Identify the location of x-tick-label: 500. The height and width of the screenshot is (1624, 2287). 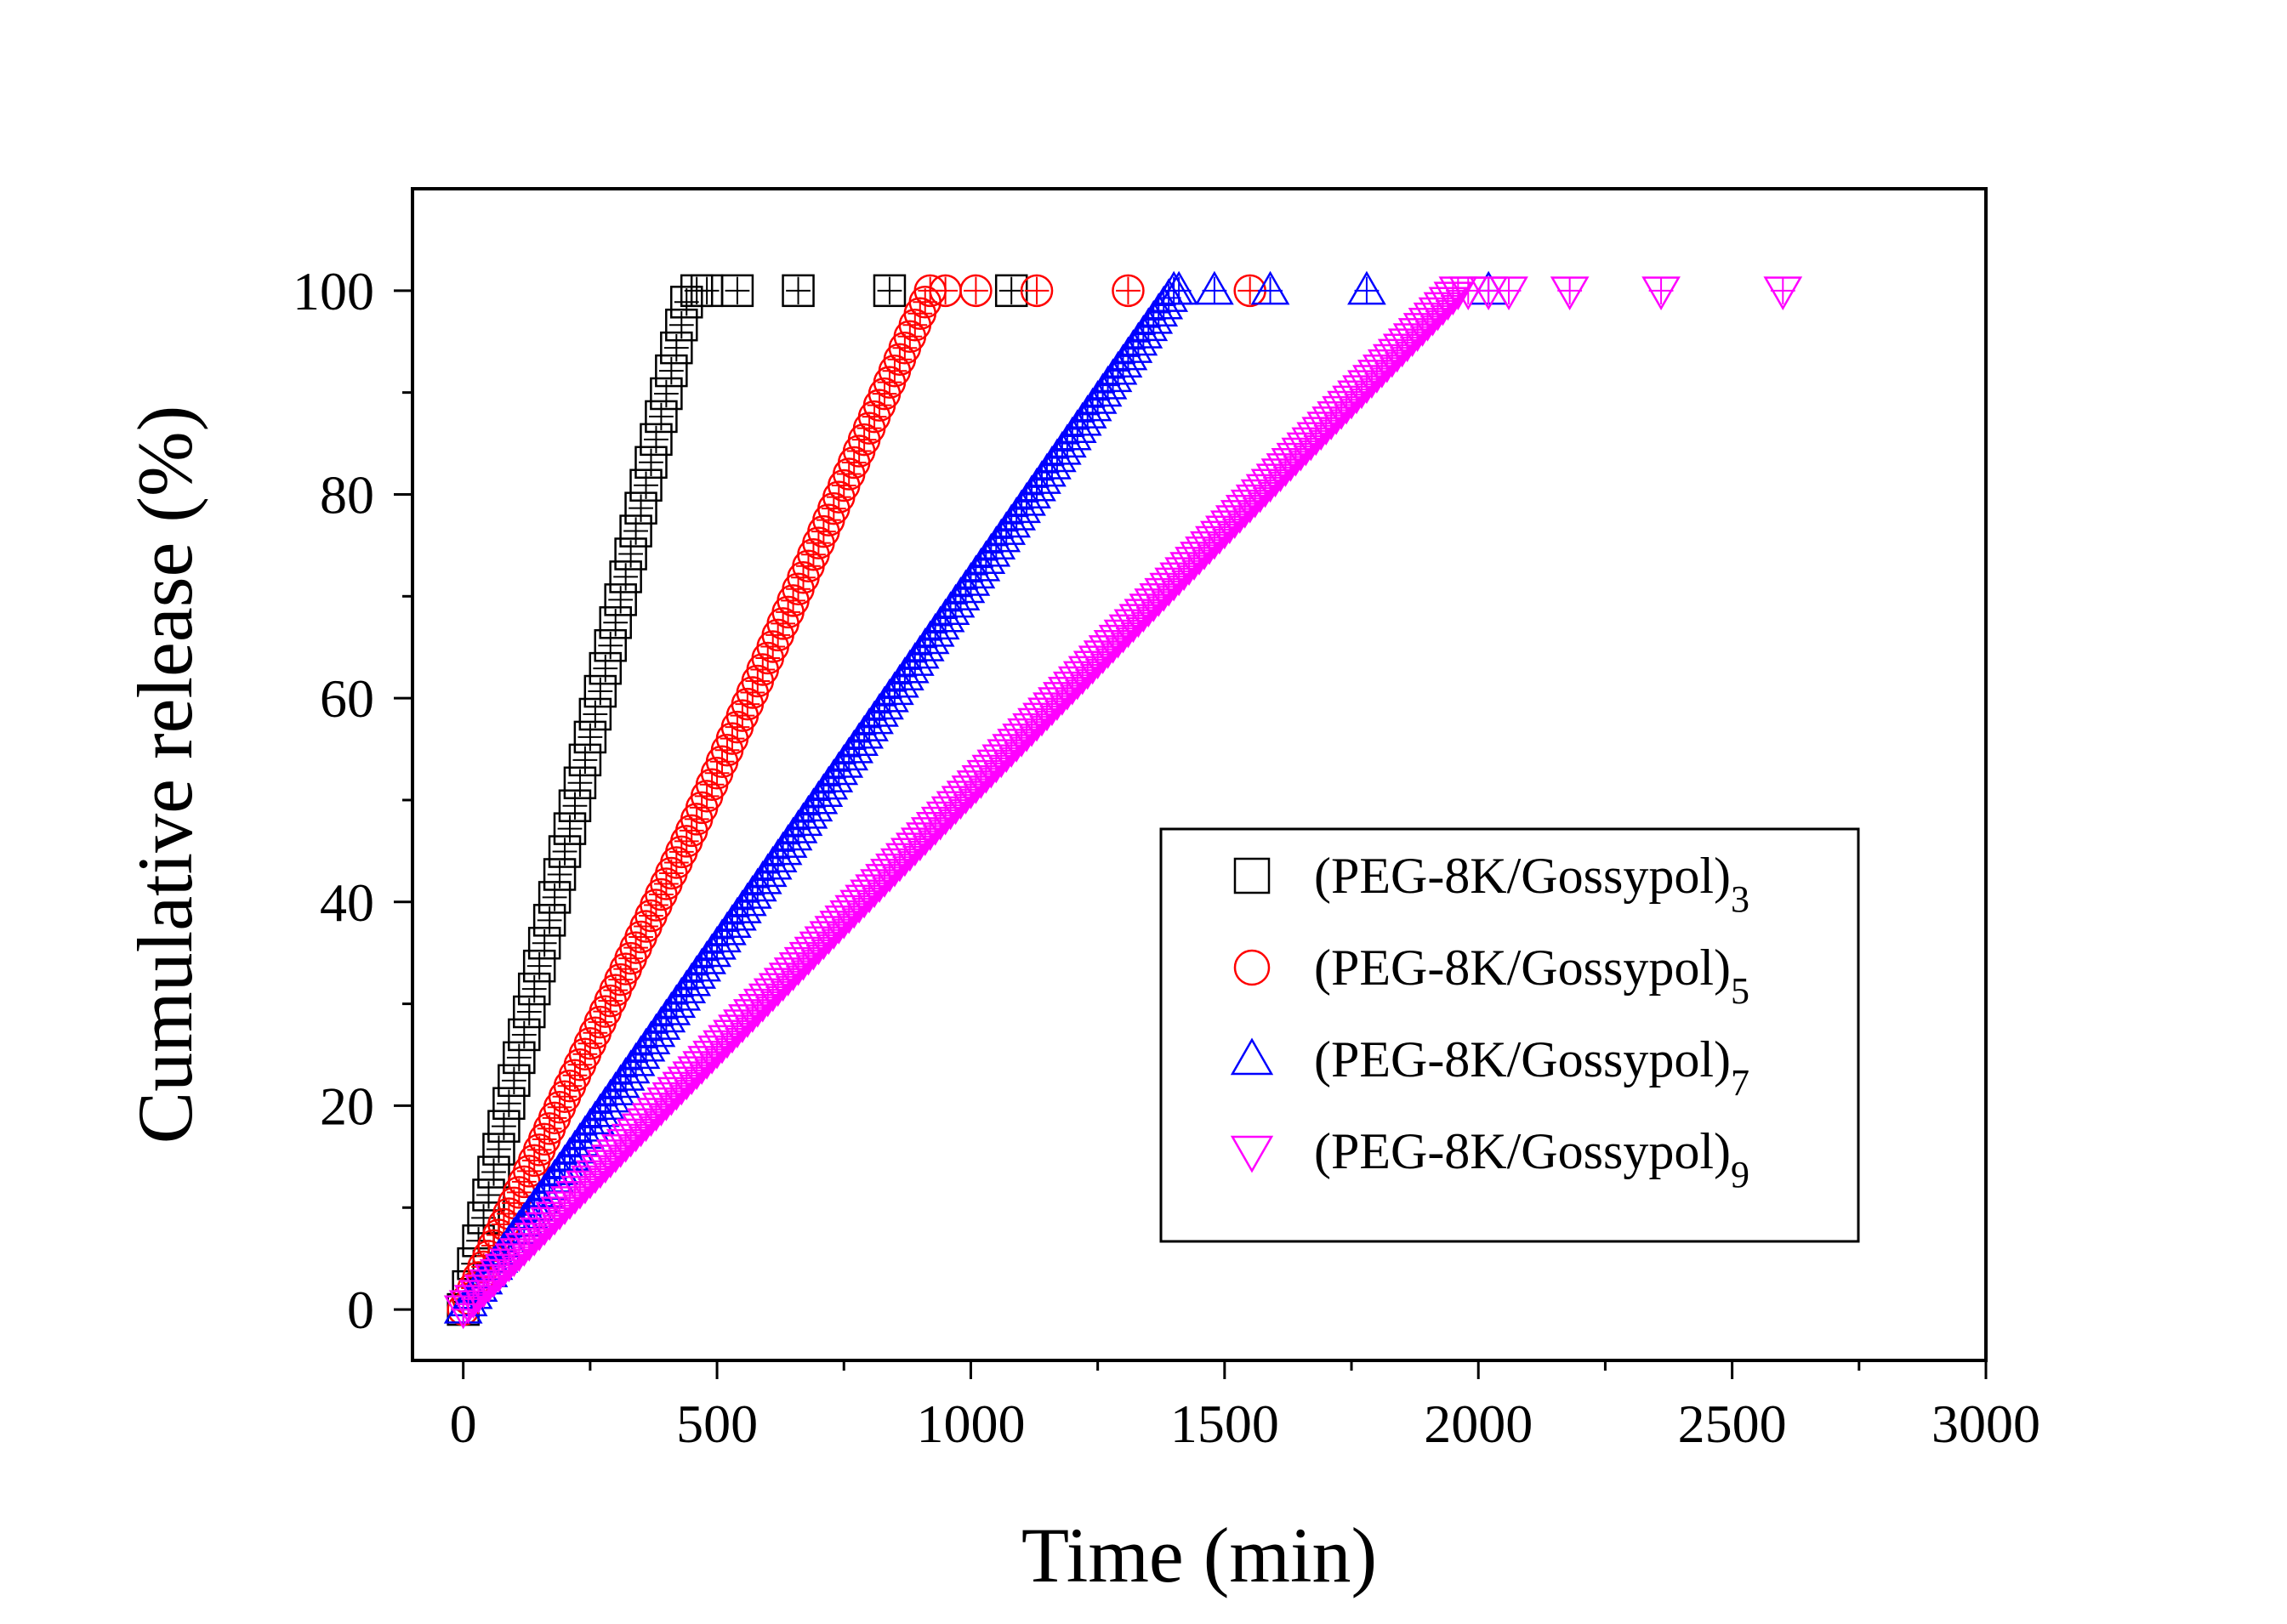
(717, 1424).